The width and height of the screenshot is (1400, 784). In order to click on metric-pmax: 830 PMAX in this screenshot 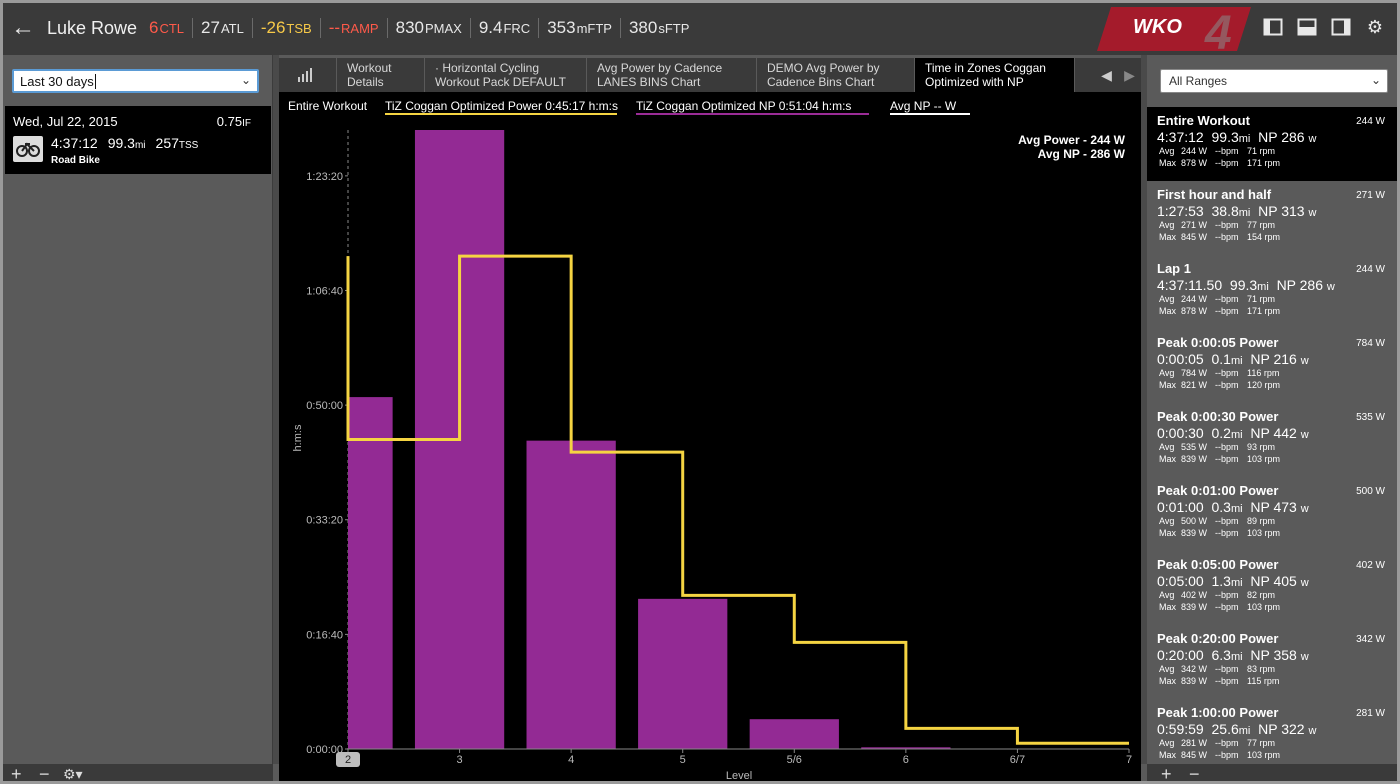, I will do `click(428, 28)`.